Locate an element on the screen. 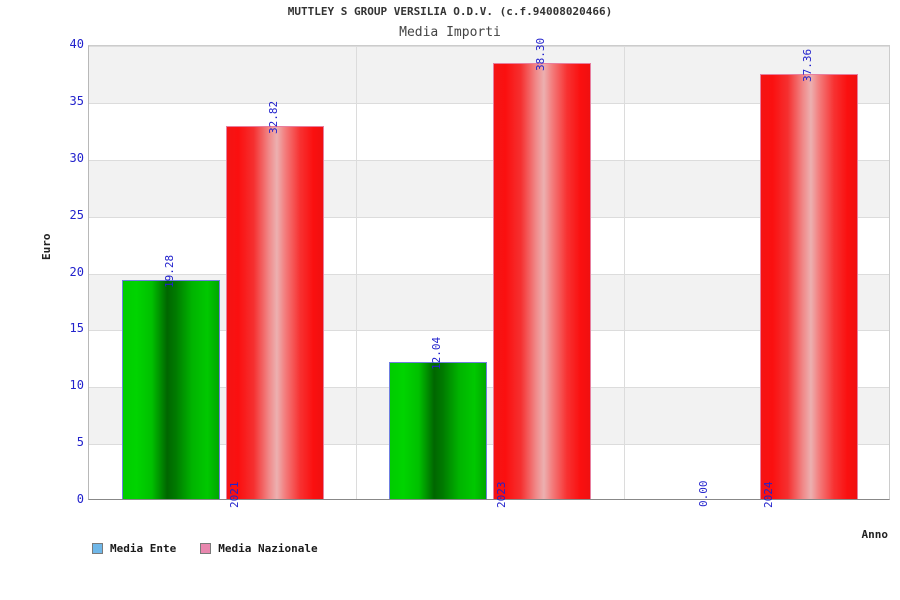 This screenshot has width=900, height=600. y-axis-tick-label: 20 is located at coordinates (76, 271).